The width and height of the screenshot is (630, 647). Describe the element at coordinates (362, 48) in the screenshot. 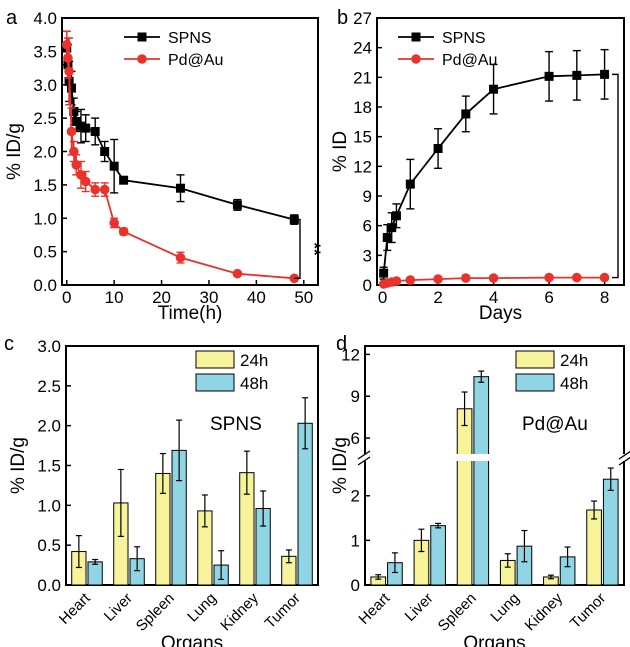

I see `y-tick-label: 24` at that location.